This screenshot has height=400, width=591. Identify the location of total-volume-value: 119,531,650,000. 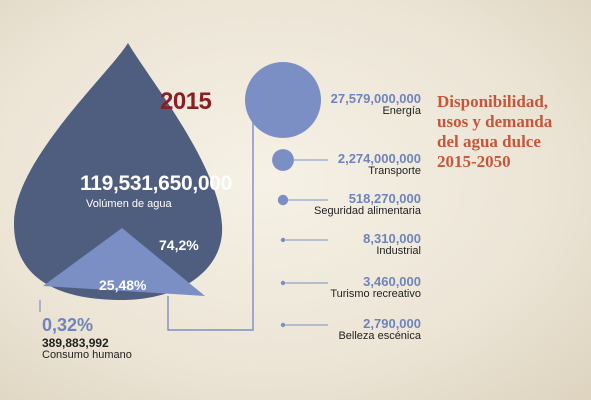
(156, 183).